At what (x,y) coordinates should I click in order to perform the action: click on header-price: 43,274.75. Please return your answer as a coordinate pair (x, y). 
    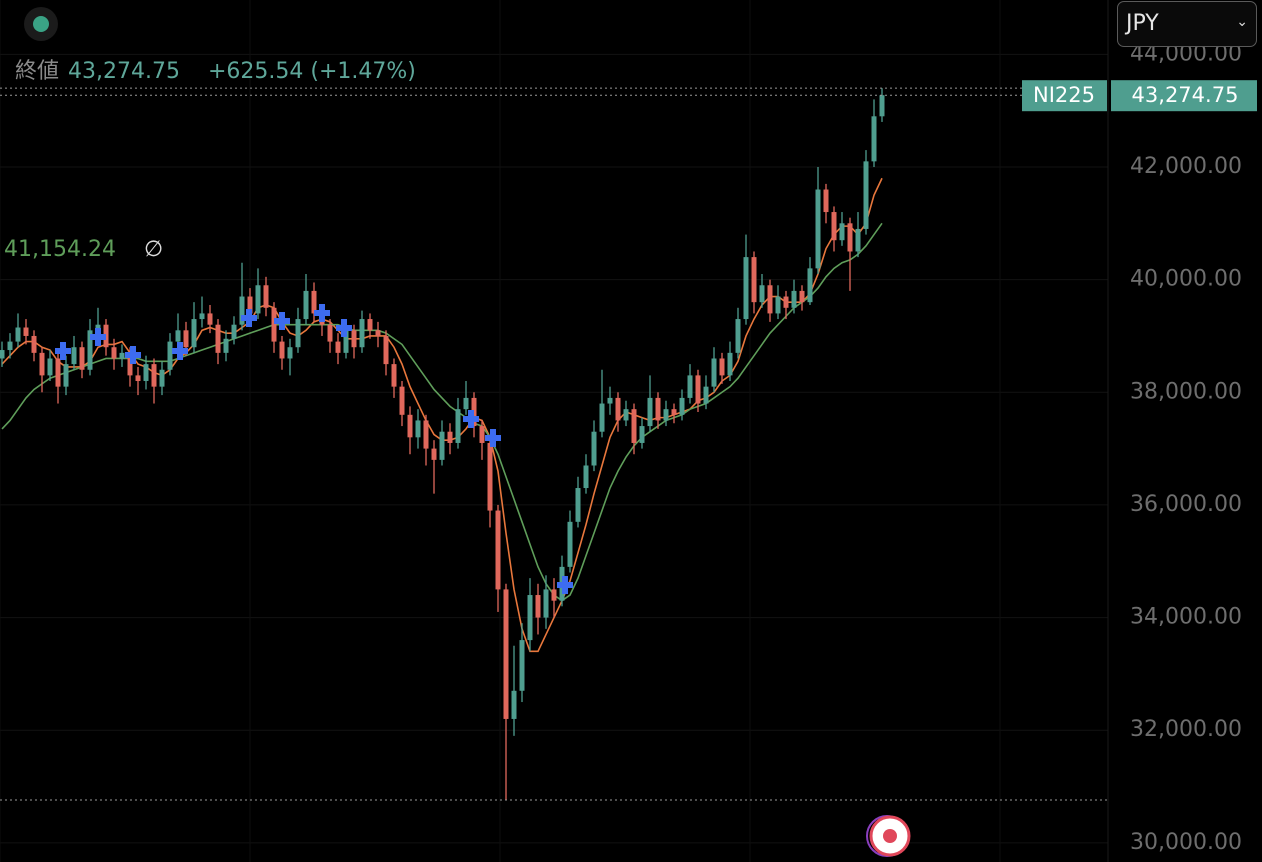
    Looking at the image, I should click on (124, 71).